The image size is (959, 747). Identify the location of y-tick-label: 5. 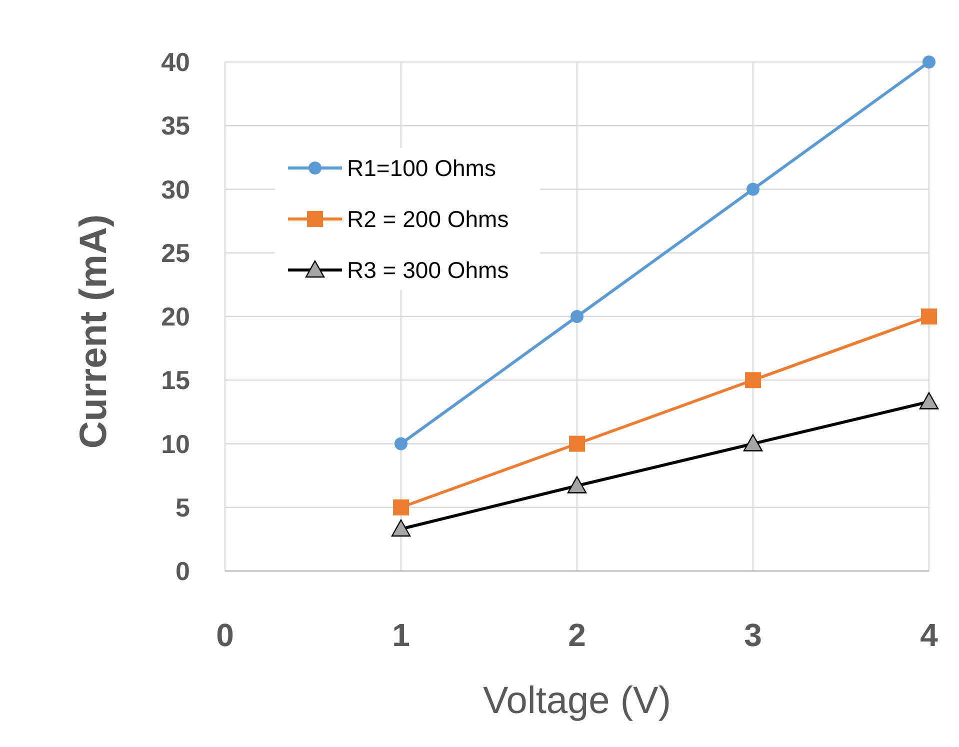
(183, 507).